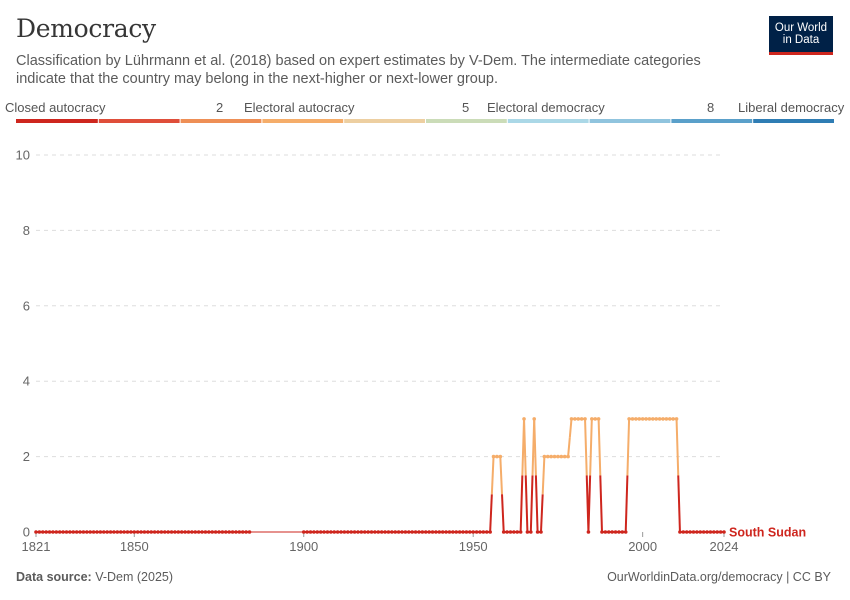  Describe the element at coordinates (425, 121) in the screenshot. I see `legend-color-bar` at that location.